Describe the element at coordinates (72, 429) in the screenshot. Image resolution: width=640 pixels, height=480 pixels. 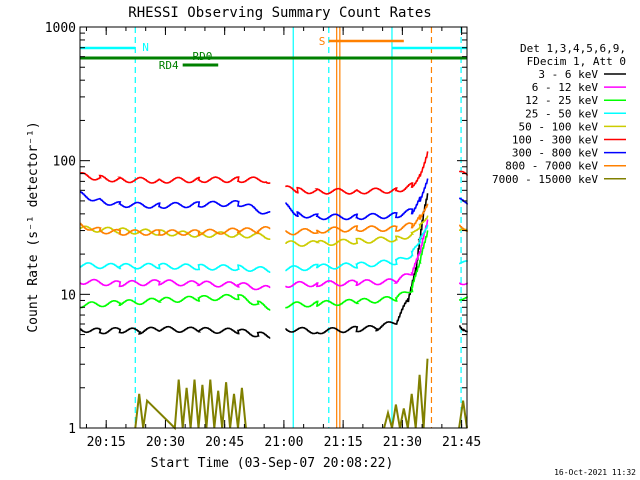
I see `y-tick-label-0: 1` at that location.